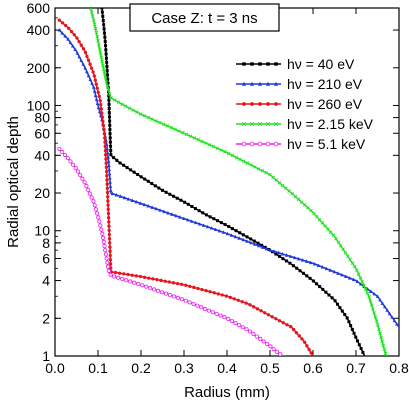  I want to click on chart-title: Case Z: t = 3 ns, so click(204, 18).